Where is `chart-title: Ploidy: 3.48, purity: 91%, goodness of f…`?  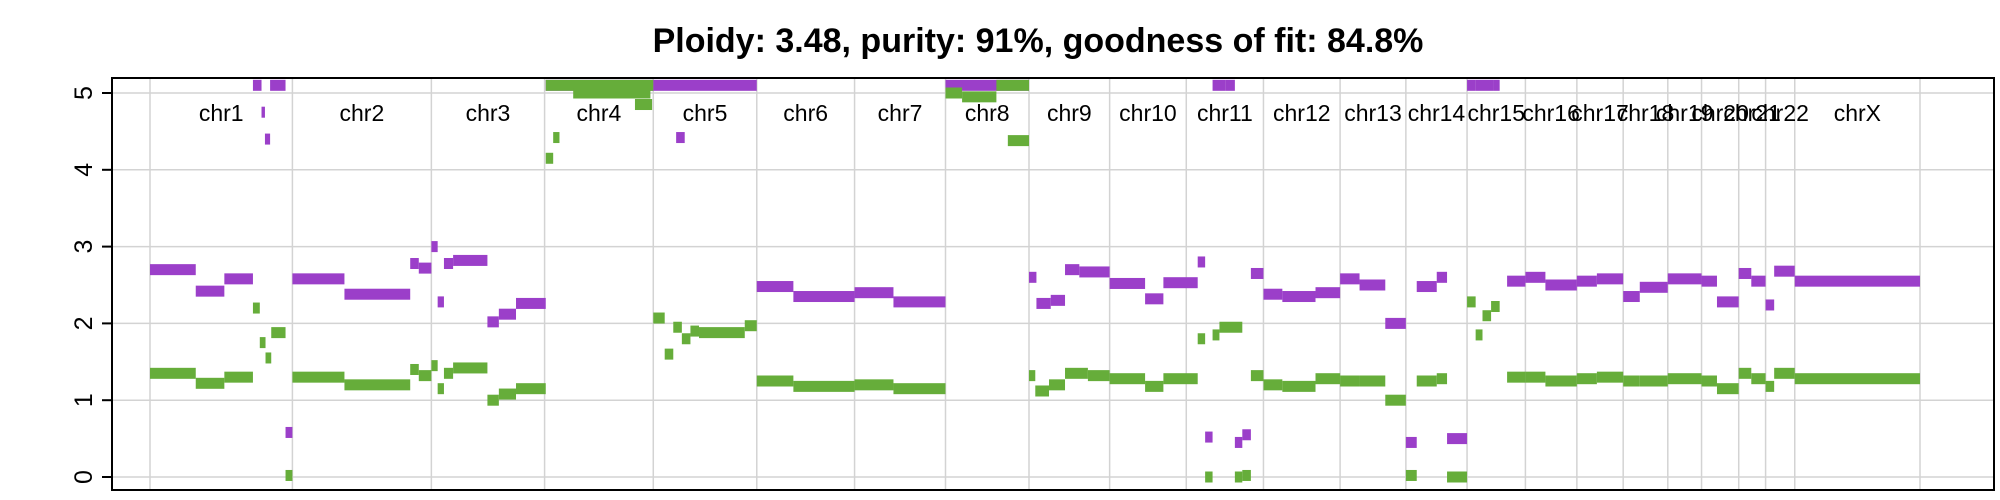
chart-title: Ploidy: 3.48, purity: 91%, goodness of f… is located at coordinates (1038, 41).